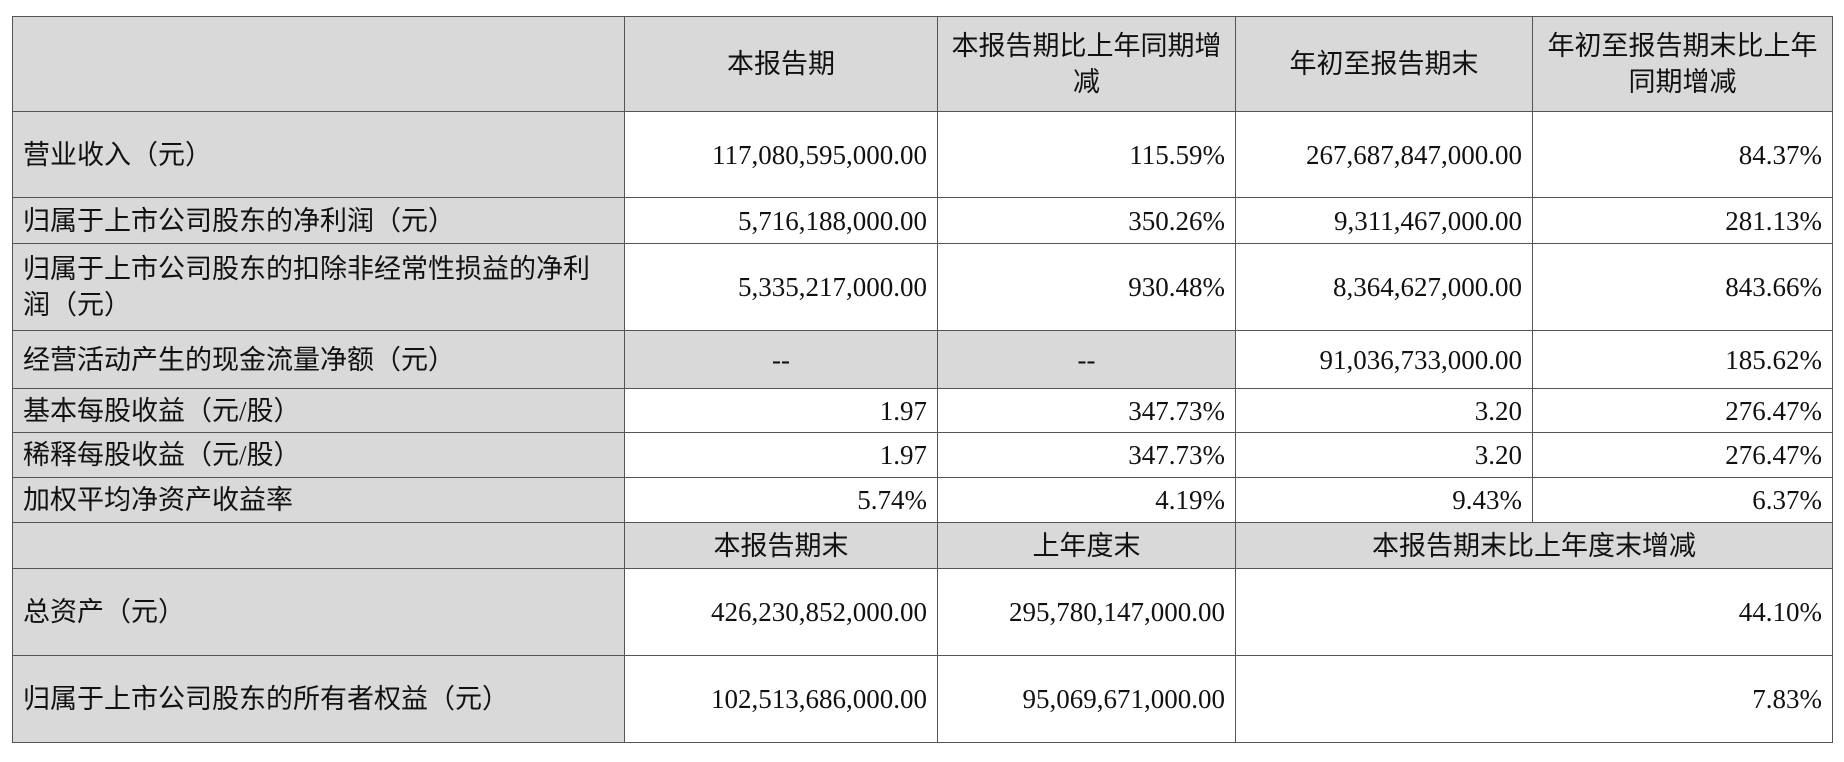  What do you see at coordinates (318, 500) in the screenshot?
I see `row-label: 加权平均净资产收益率` at bounding box center [318, 500].